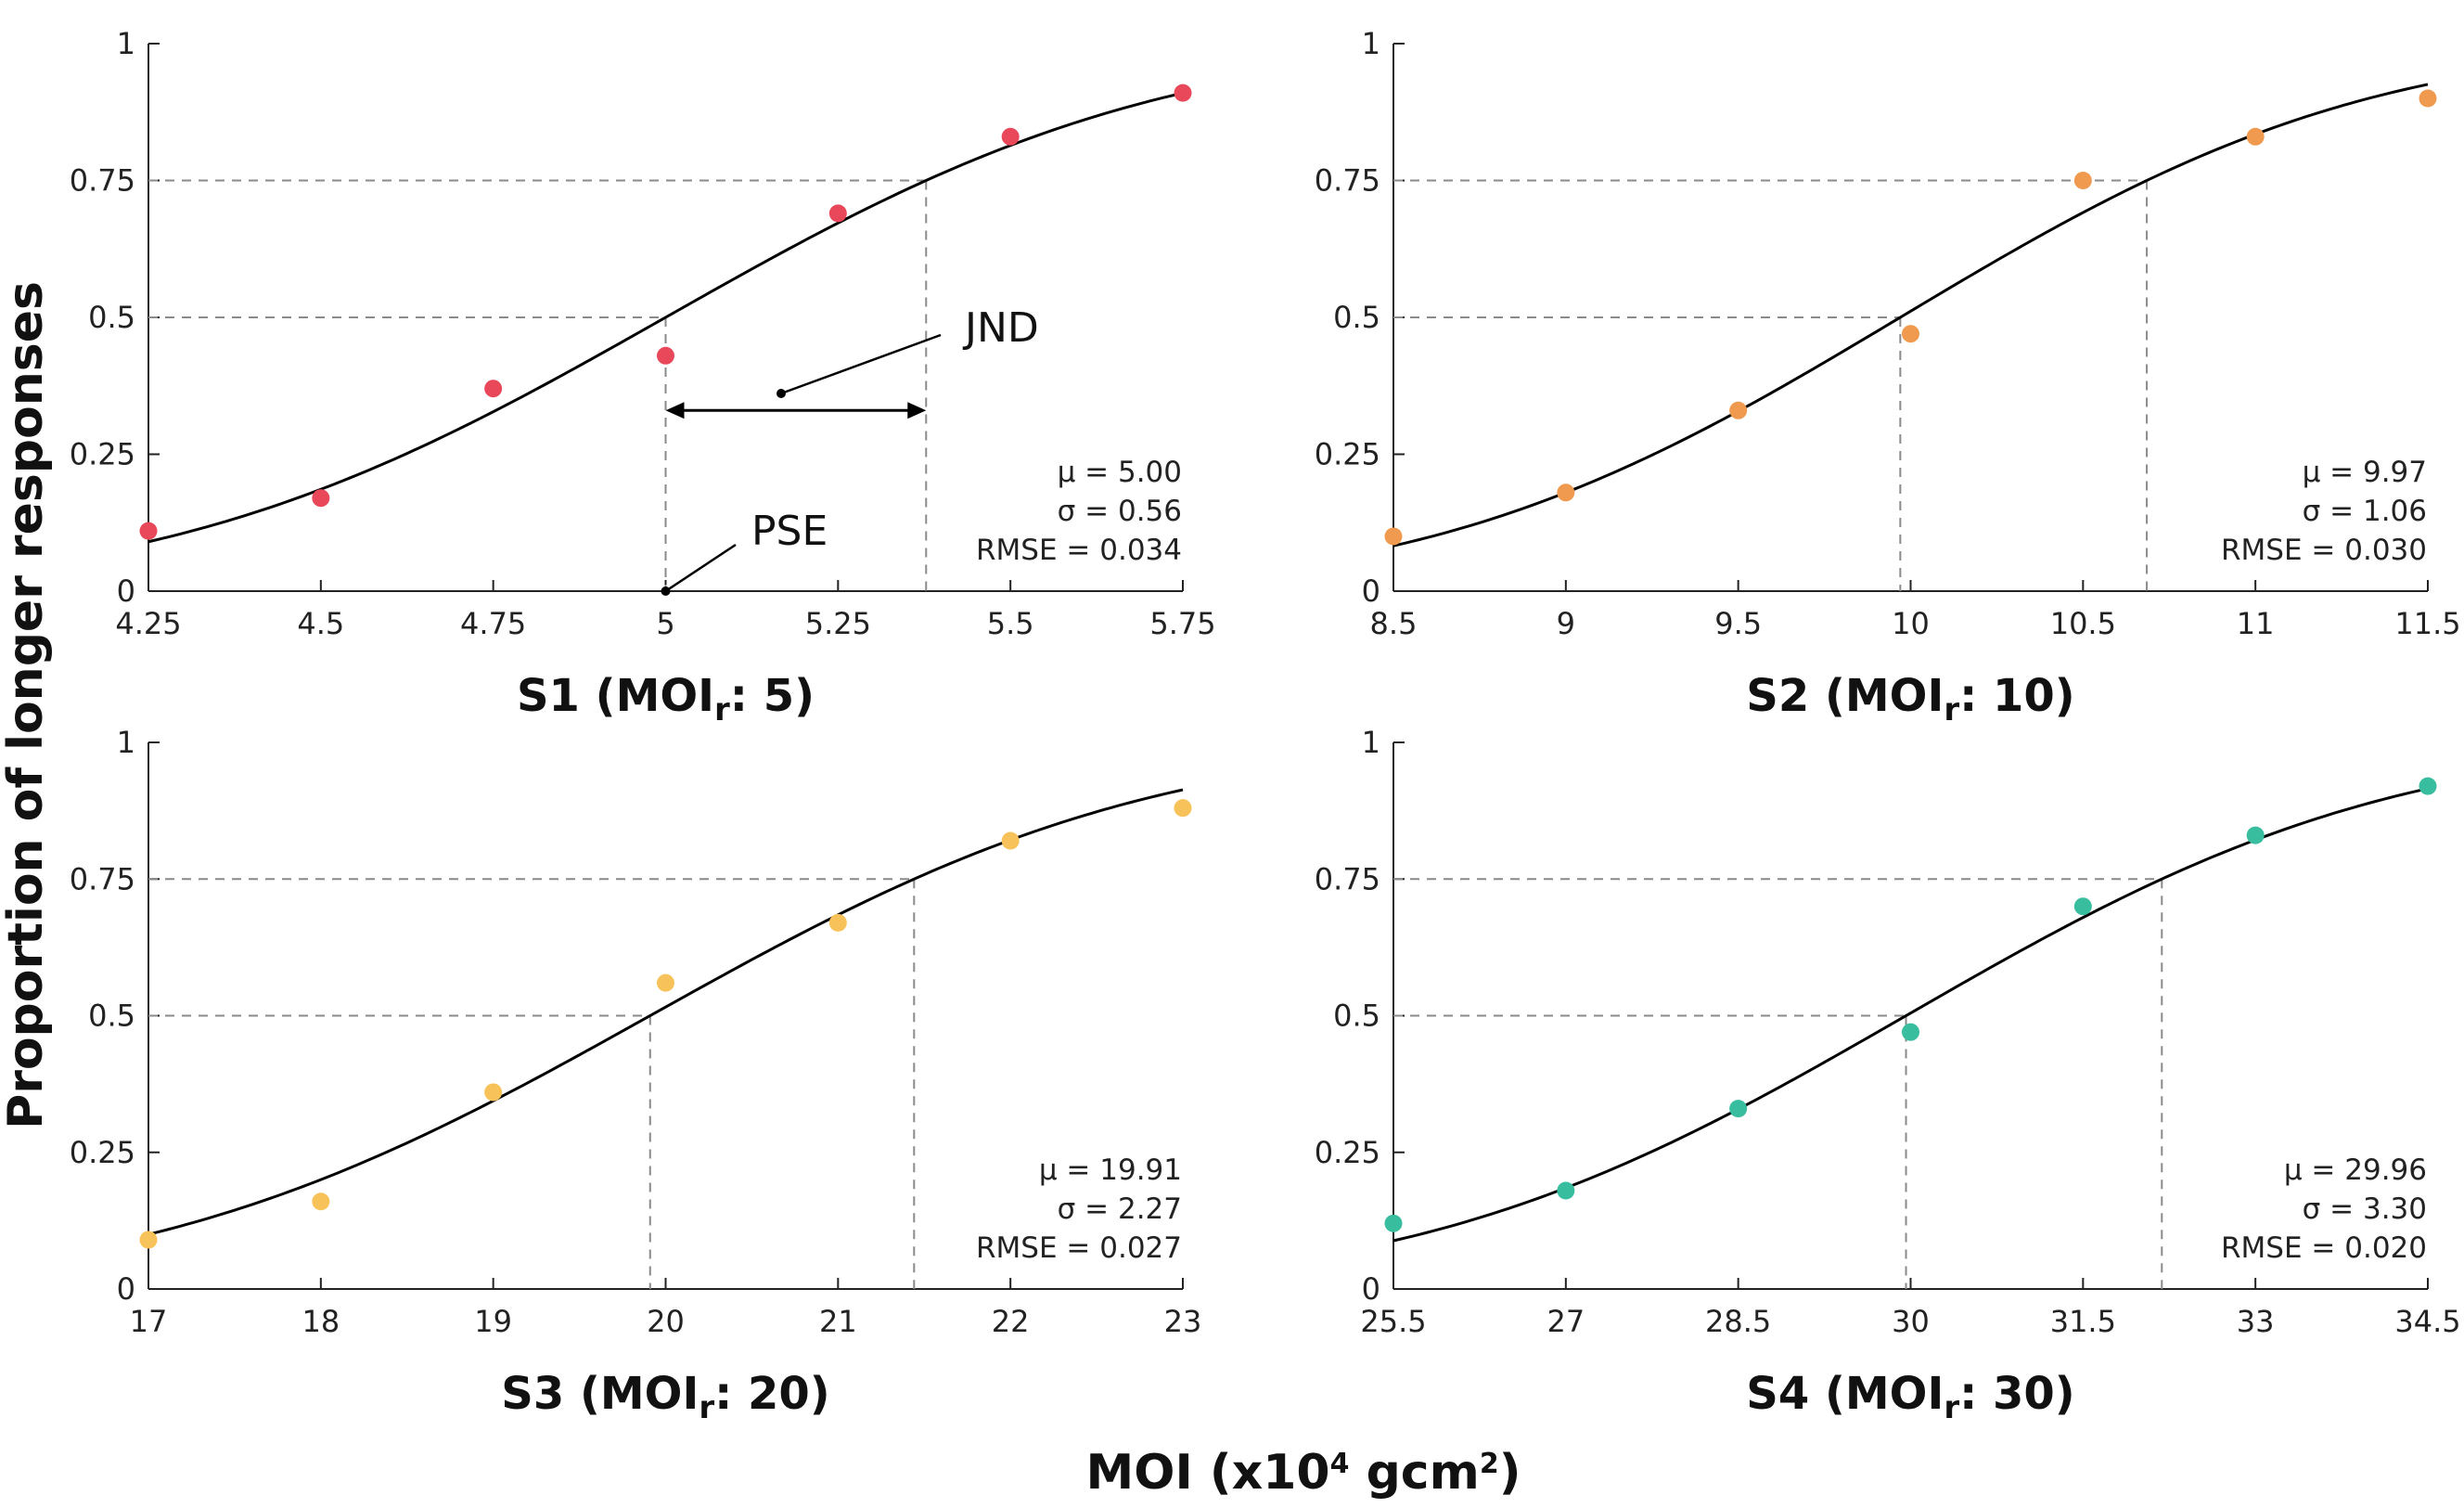  I want to click on x-axis-title-unit: gcm, so click(1414, 1473).